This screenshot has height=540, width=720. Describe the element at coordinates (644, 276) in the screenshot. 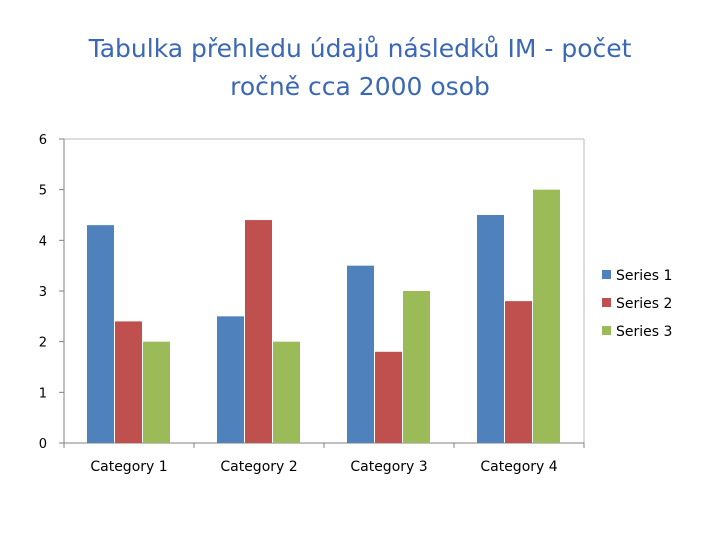

I see `legend-label: Series 1` at that location.